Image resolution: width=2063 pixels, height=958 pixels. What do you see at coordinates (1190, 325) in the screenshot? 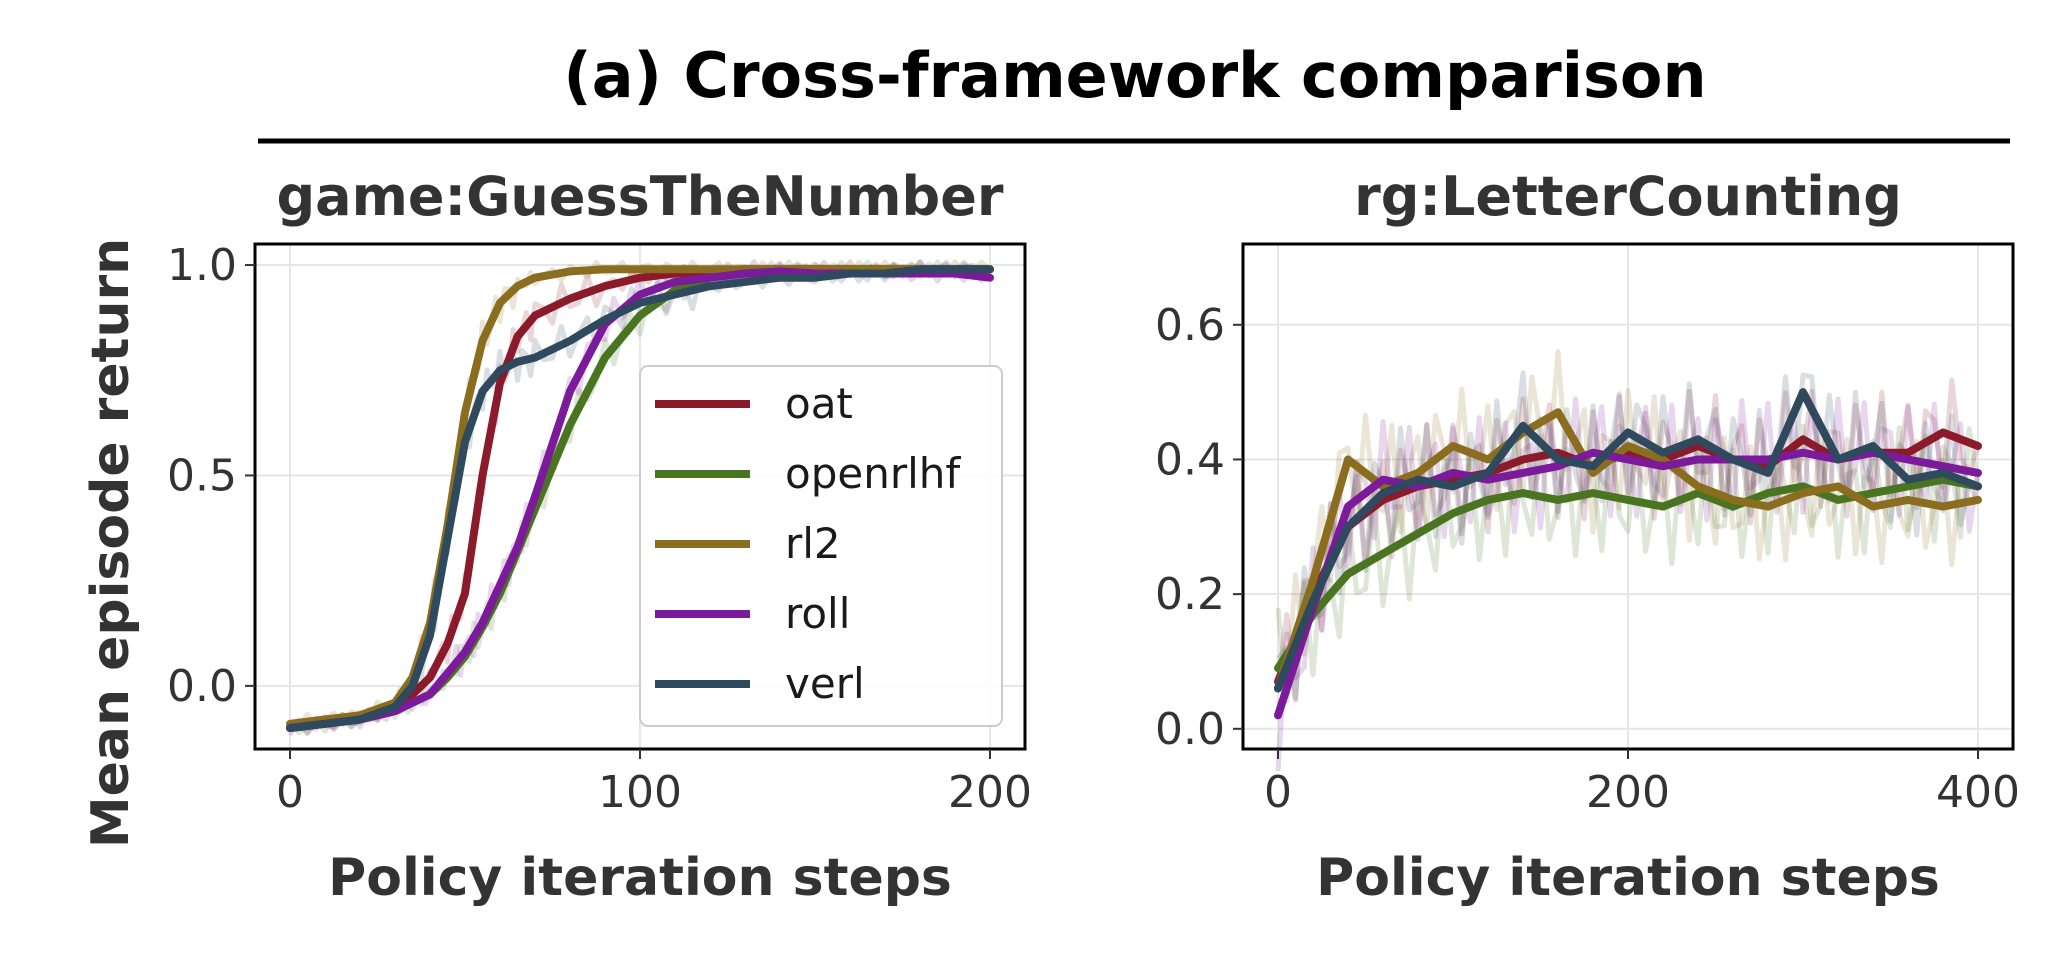
I see `y-tick-label: 0.6` at bounding box center [1190, 325].